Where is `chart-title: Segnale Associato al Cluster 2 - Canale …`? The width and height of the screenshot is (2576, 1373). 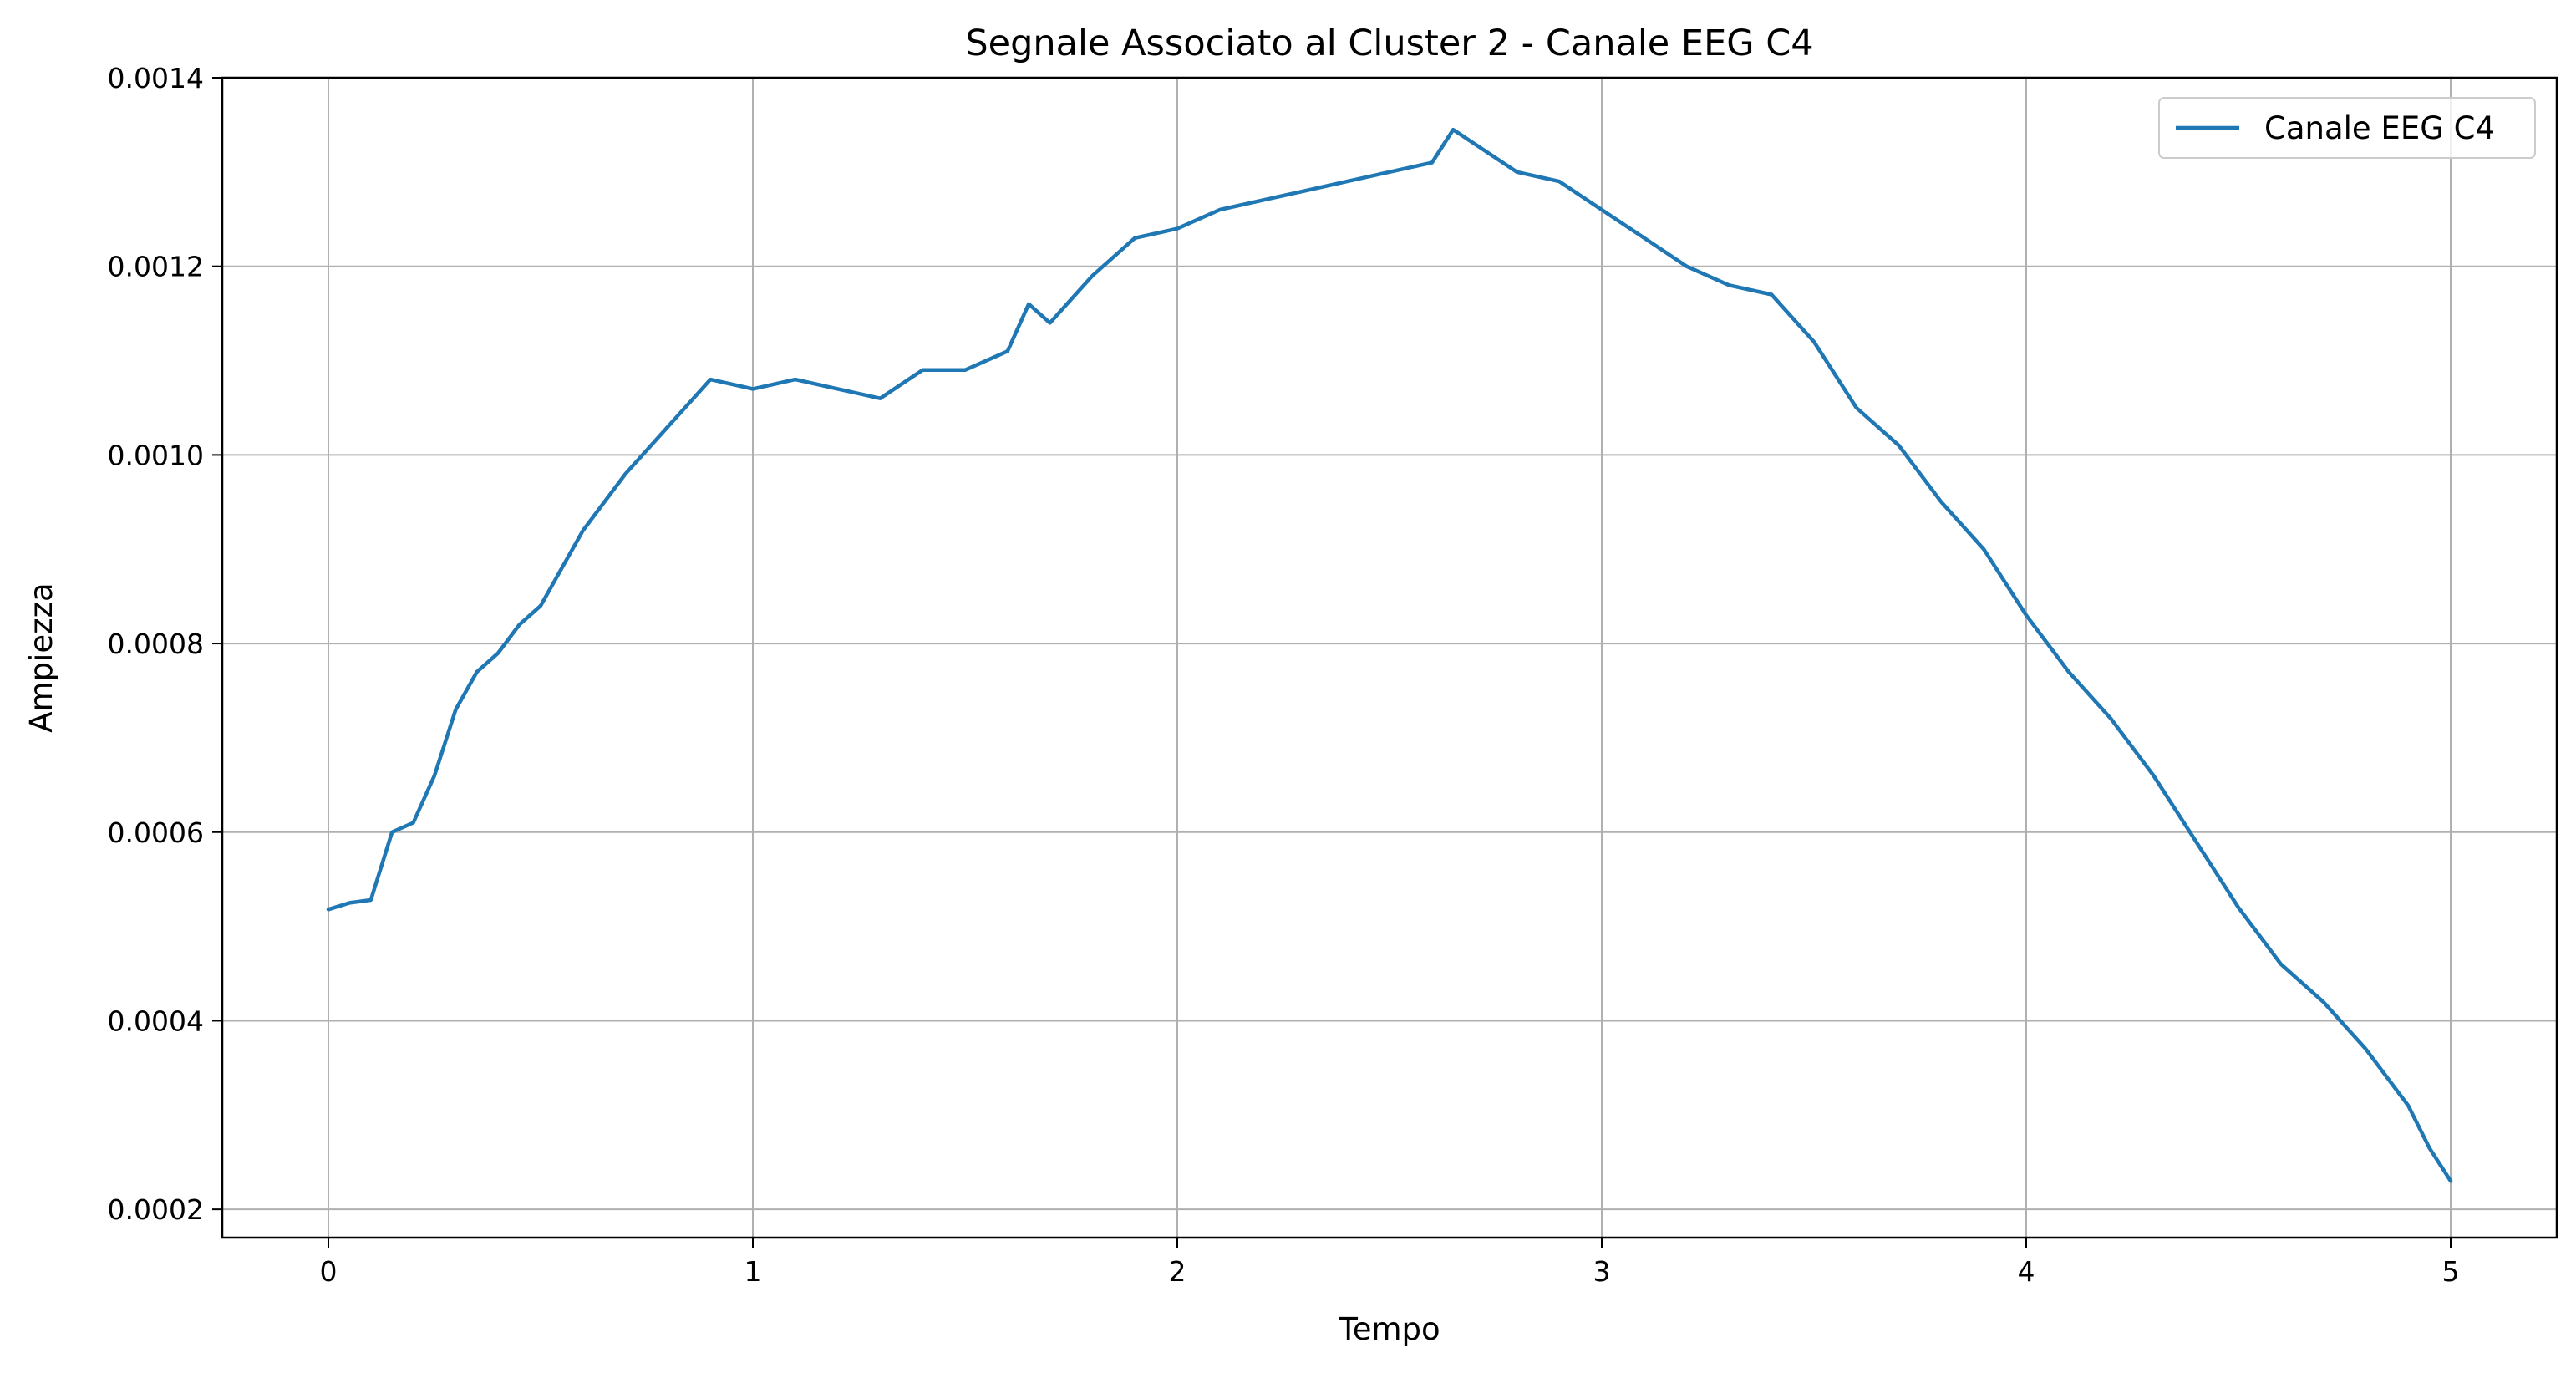 chart-title: Segnale Associato al Cluster 2 - Canale … is located at coordinates (1389, 43).